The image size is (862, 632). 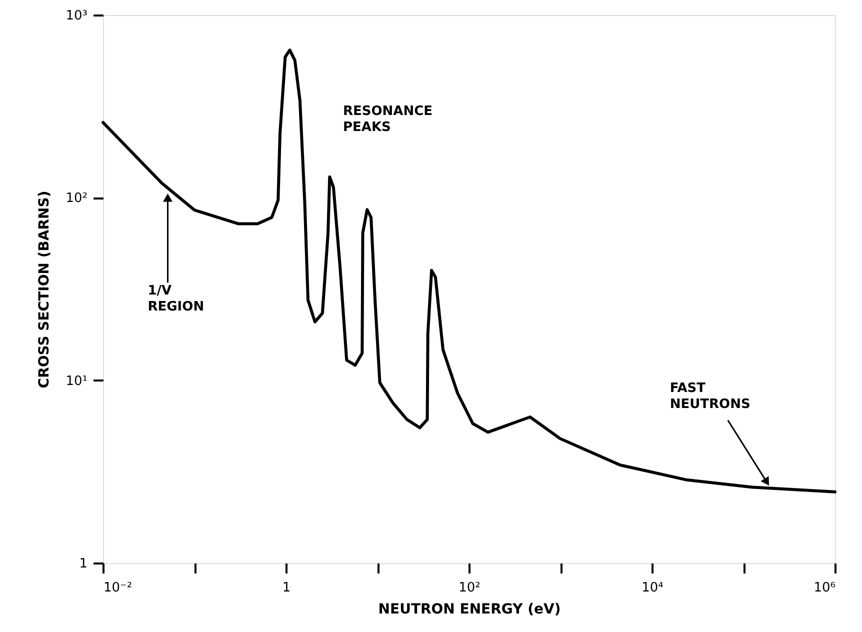 I want to click on x-tick-label: 10⁴, so click(x=653, y=588).